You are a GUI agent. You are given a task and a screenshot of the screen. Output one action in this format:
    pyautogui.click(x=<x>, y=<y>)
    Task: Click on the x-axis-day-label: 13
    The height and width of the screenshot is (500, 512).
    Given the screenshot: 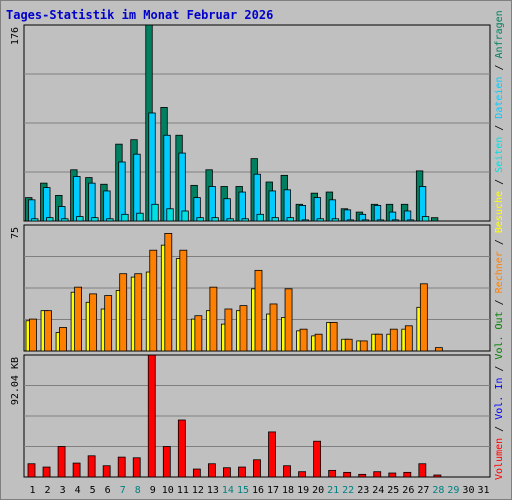 What is the action you would take?
    pyautogui.click(x=213, y=490)
    